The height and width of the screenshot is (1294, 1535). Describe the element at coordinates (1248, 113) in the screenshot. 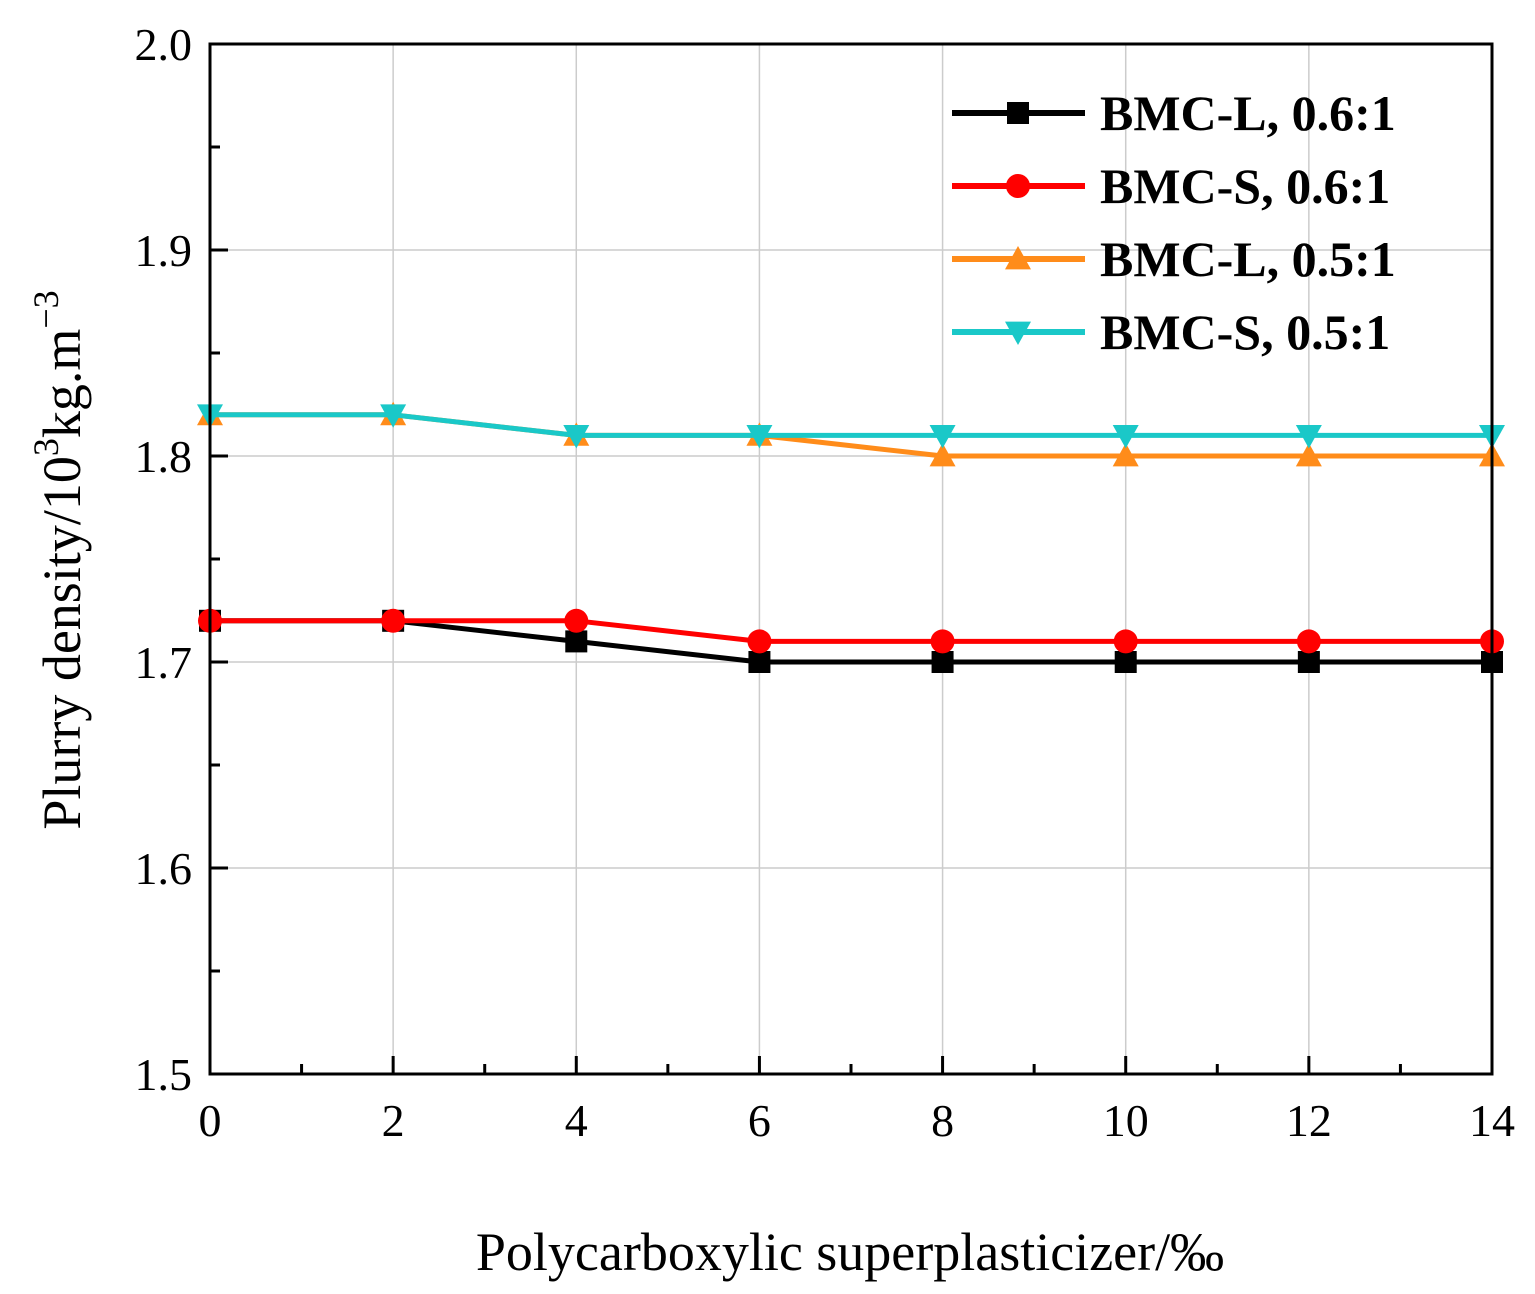

I see `legend-label: BMC-L, 0.6:1` at that location.